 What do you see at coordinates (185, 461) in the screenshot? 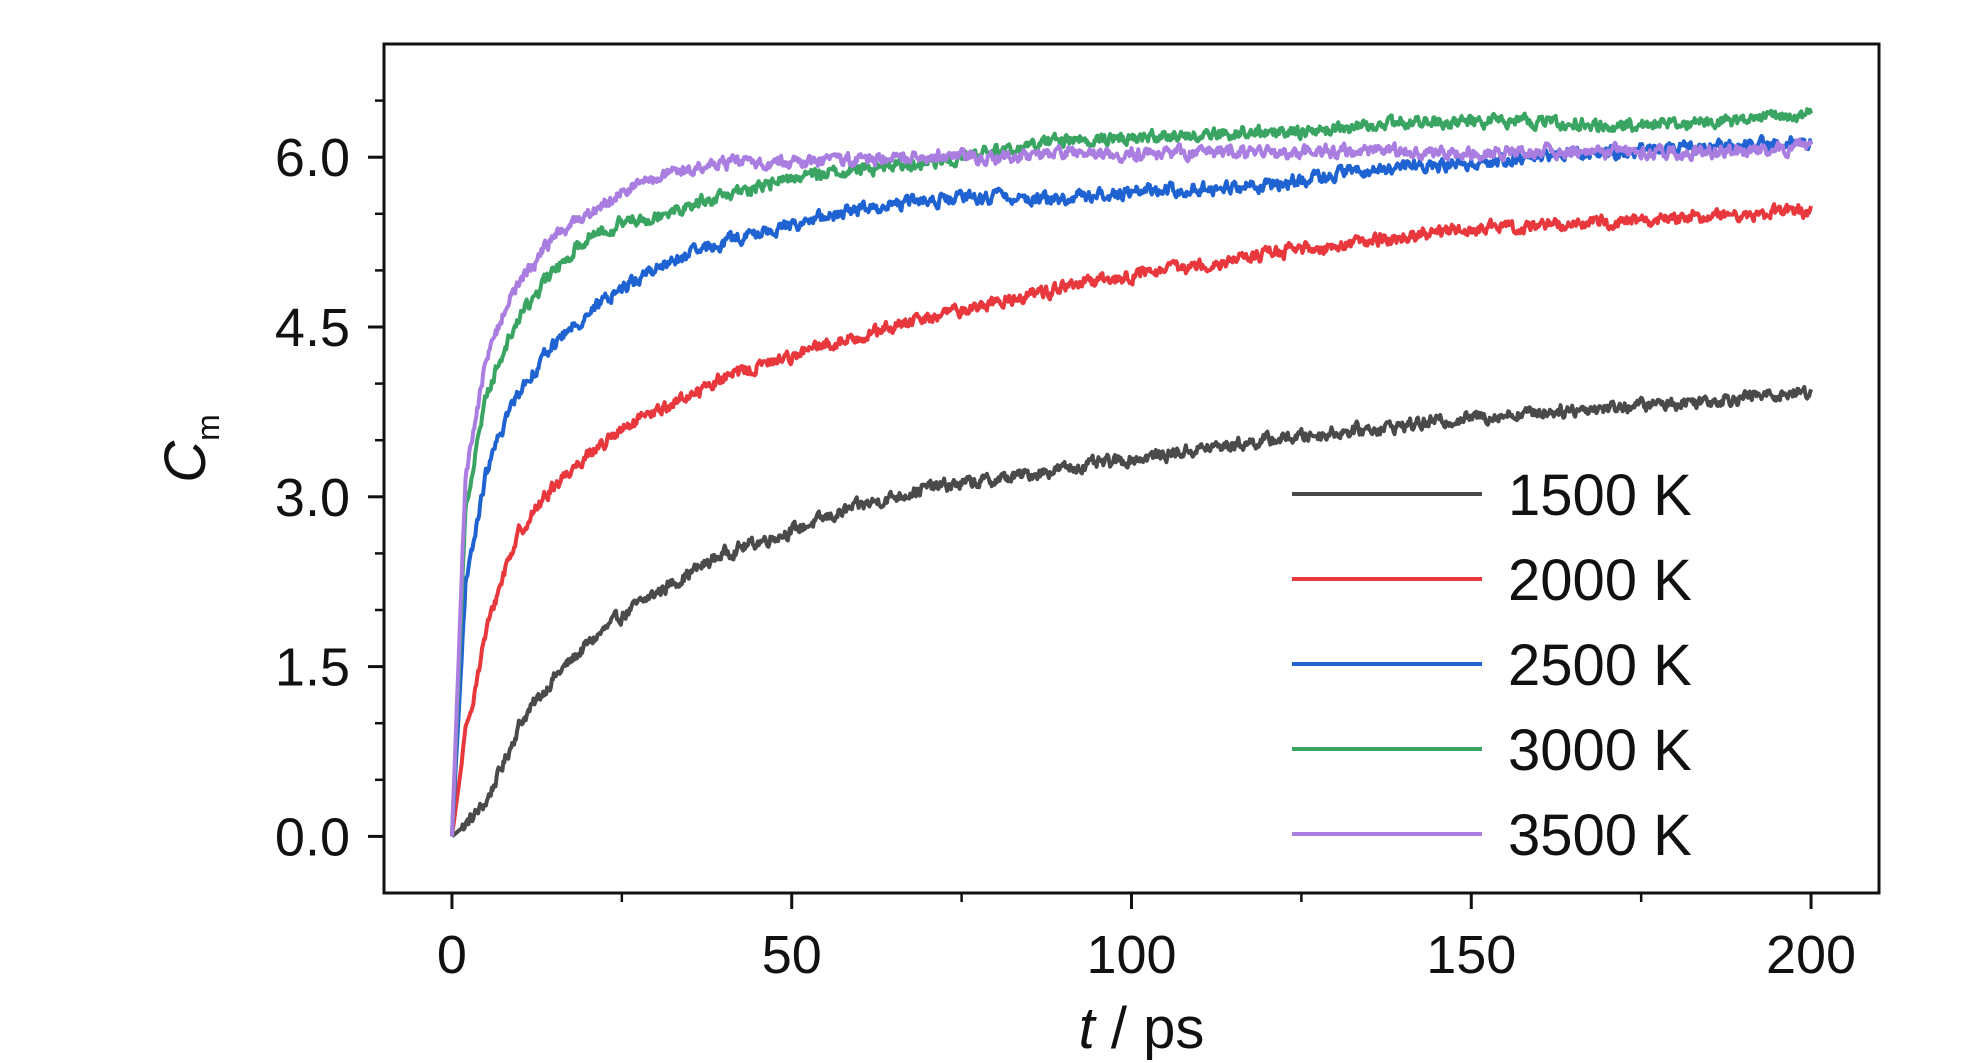
I see `y-axis-title-symbol: C` at bounding box center [185, 461].